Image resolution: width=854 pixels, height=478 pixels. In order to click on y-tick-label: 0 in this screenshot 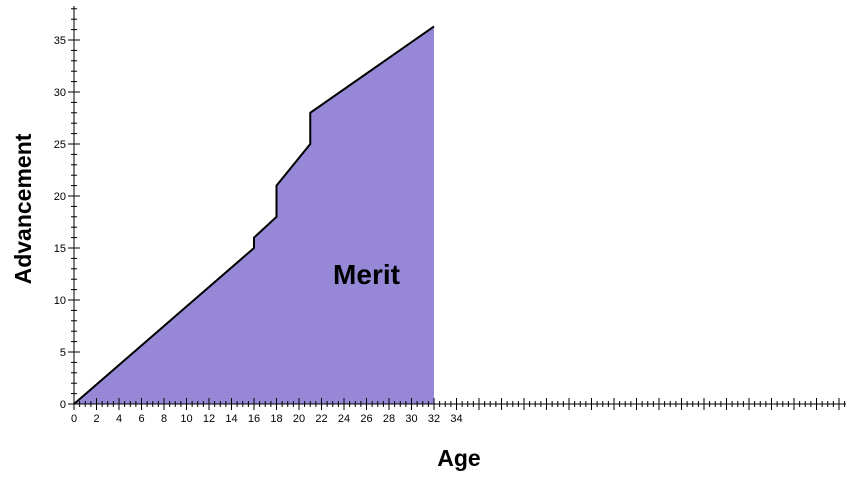, I will do `click(63, 405)`.